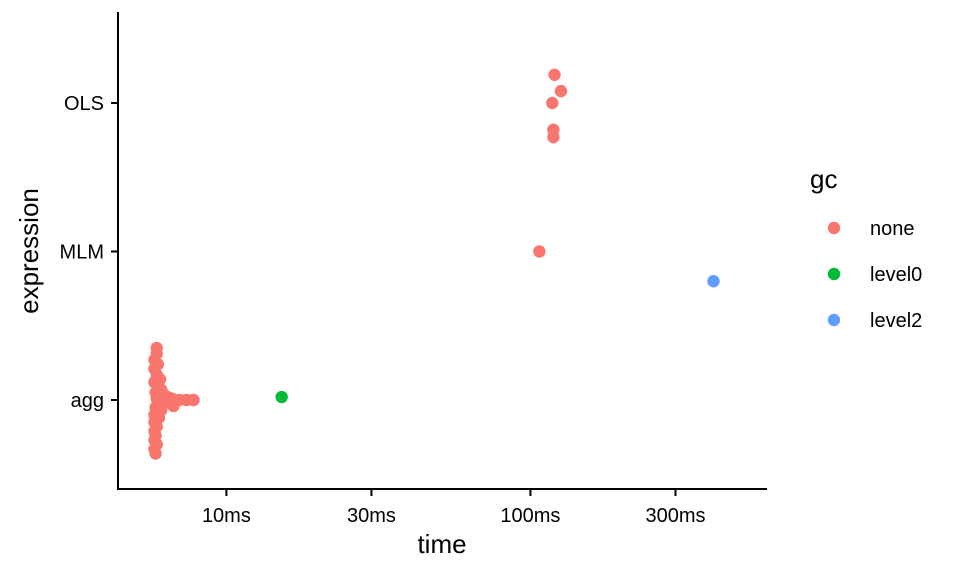 The height and width of the screenshot is (576, 960). Describe the element at coordinates (453, 508) in the screenshot. I see `x-axis-ticks: 10ms 30ms 100ms 300ms` at that location.